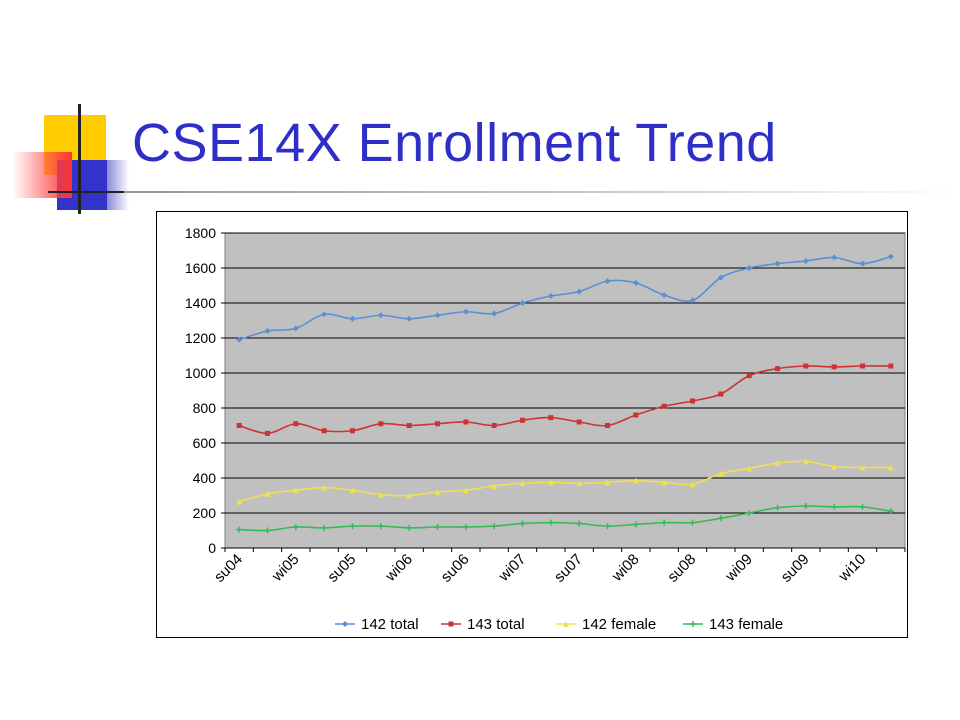 The height and width of the screenshot is (720, 960). What do you see at coordinates (625, 568) in the screenshot?
I see `x-tick-label: wi08` at bounding box center [625, 568].